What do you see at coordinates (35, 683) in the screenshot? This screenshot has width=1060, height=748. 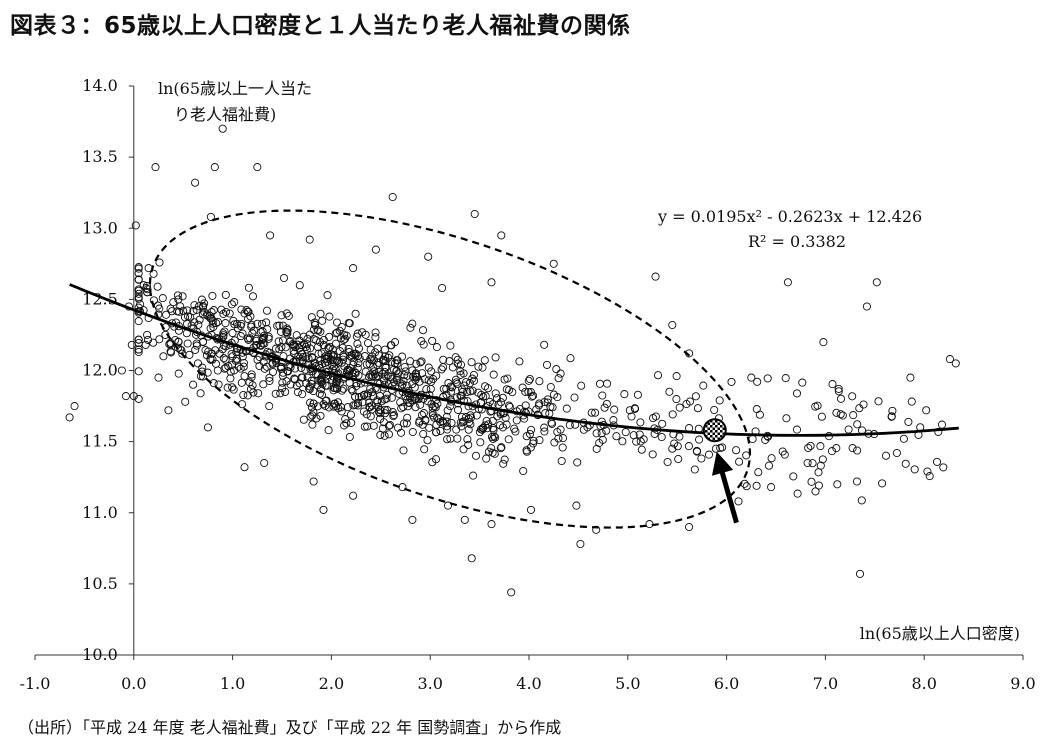 I see `x-tick-label: -1.0` at bounding box center [35, 683].